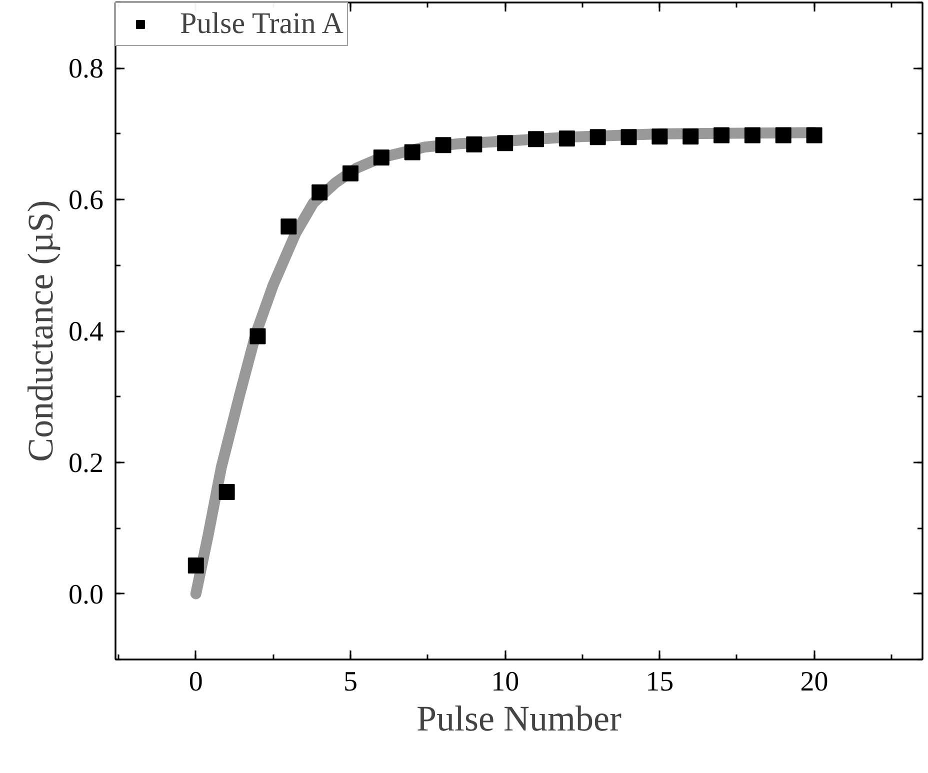  I want to click on y-tick-label: 0.4, so click(86, 332).